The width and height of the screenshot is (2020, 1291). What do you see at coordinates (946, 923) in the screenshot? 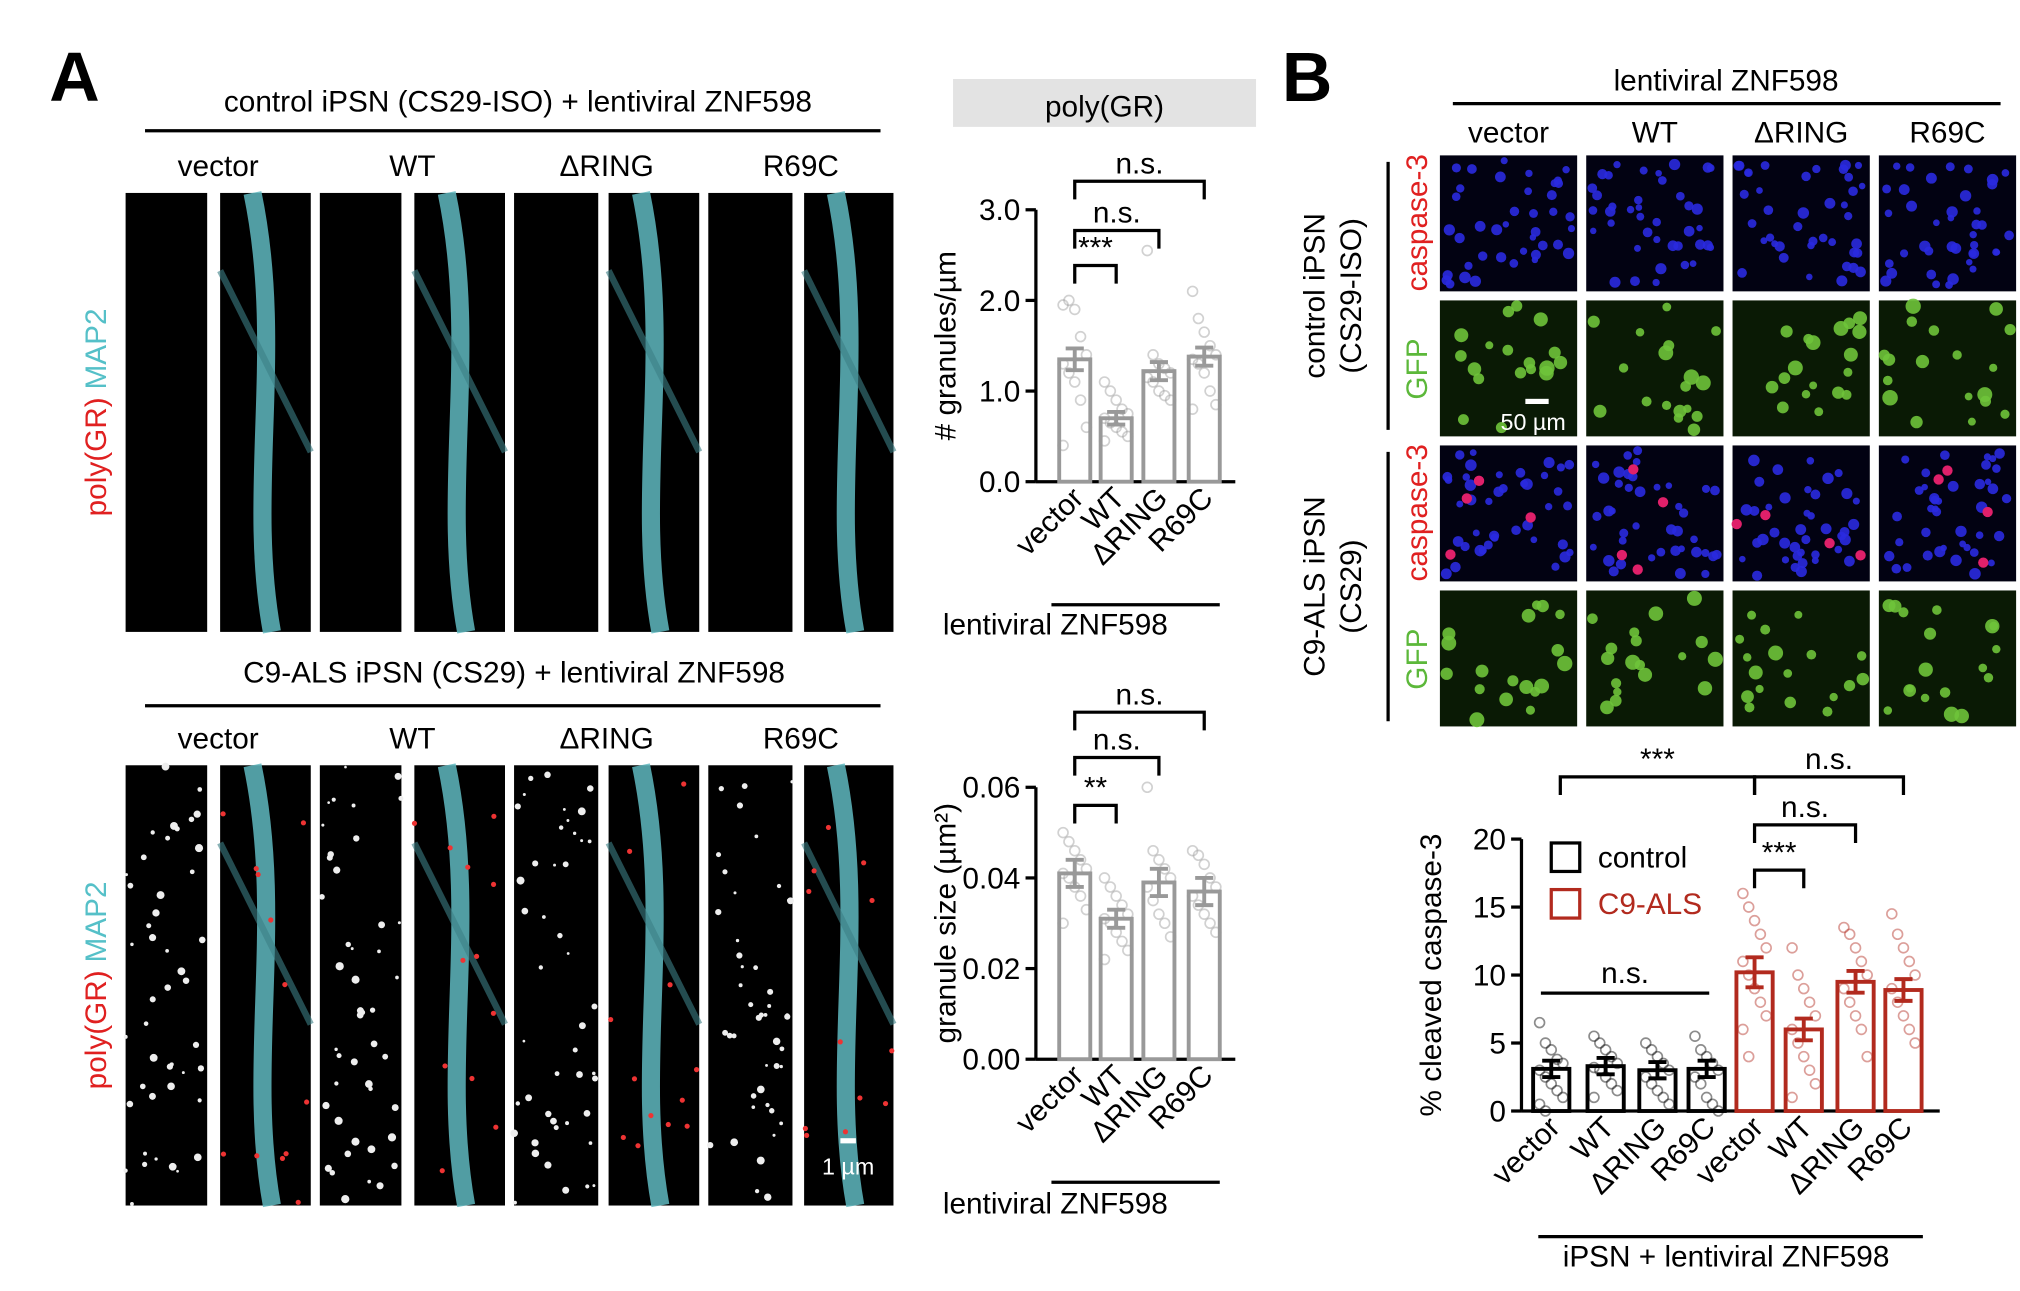
I see `y-axis-label: granule size (µm²)` at bounding box center [946, 923].